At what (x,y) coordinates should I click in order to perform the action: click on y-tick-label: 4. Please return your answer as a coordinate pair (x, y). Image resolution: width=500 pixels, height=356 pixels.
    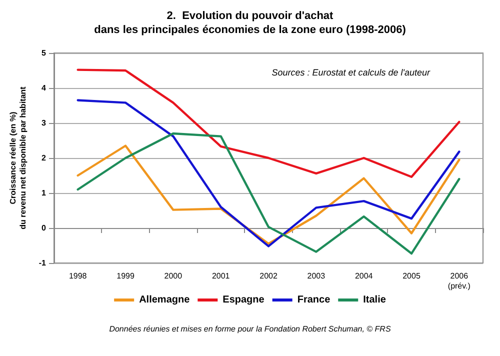
    Looking at the image, I should click on (44, 88).